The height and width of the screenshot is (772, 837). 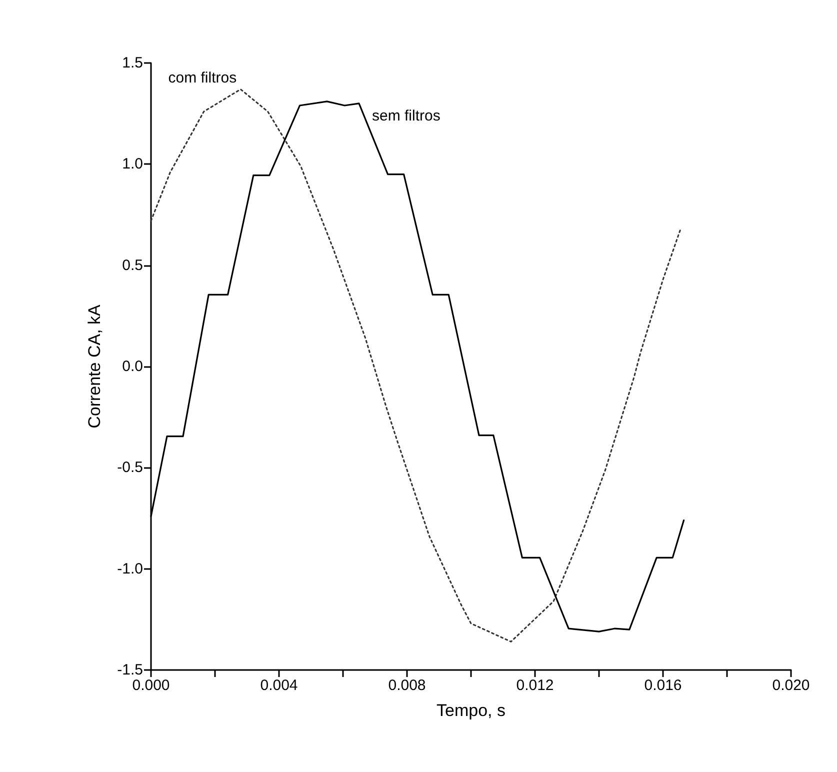 I want to click on series-label: sem filtros, so click(x=406, y=115).